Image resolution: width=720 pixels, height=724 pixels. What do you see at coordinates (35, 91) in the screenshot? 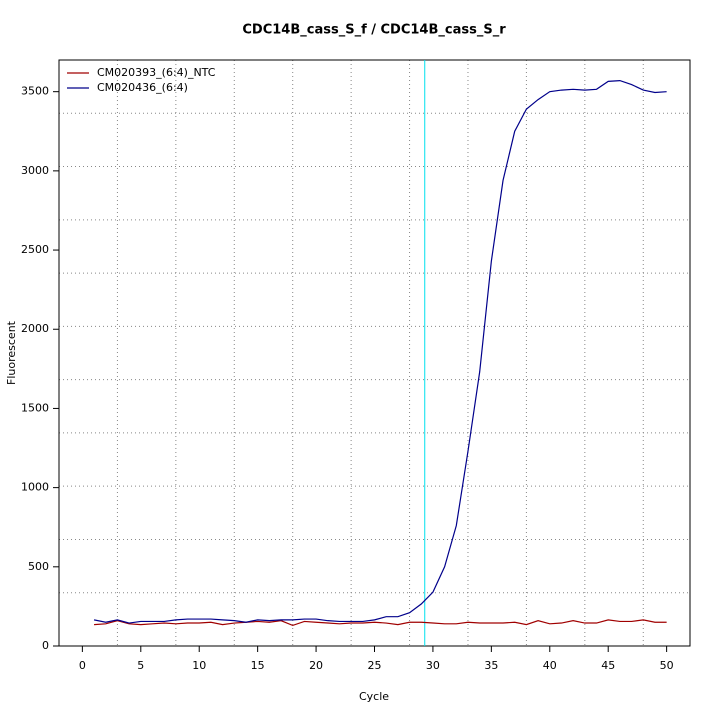
I see `y-tick-label: 3500` at bounding box center [35, 91].